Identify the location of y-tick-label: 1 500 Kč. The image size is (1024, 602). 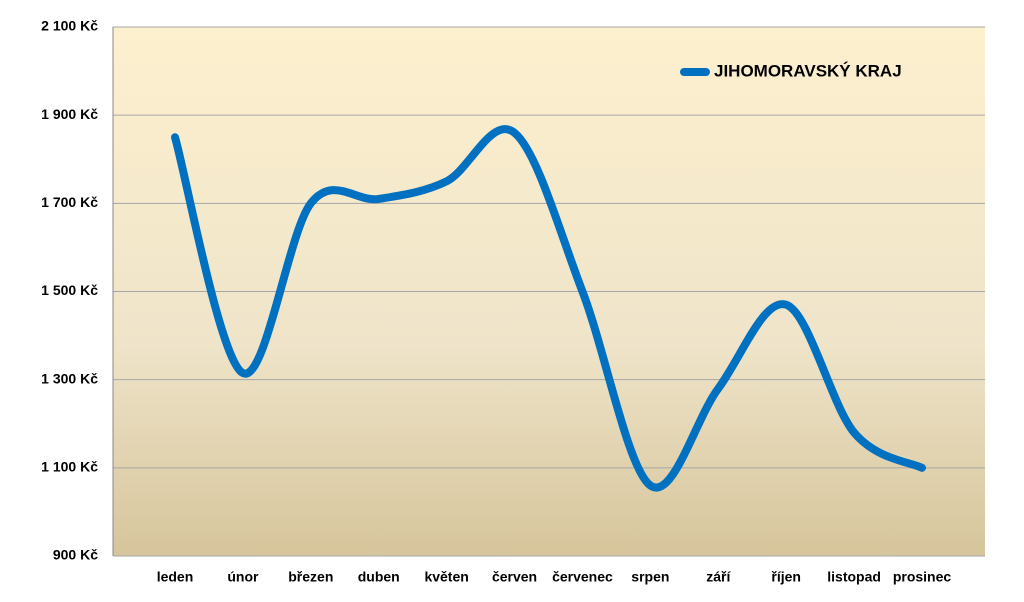
(69, 290).